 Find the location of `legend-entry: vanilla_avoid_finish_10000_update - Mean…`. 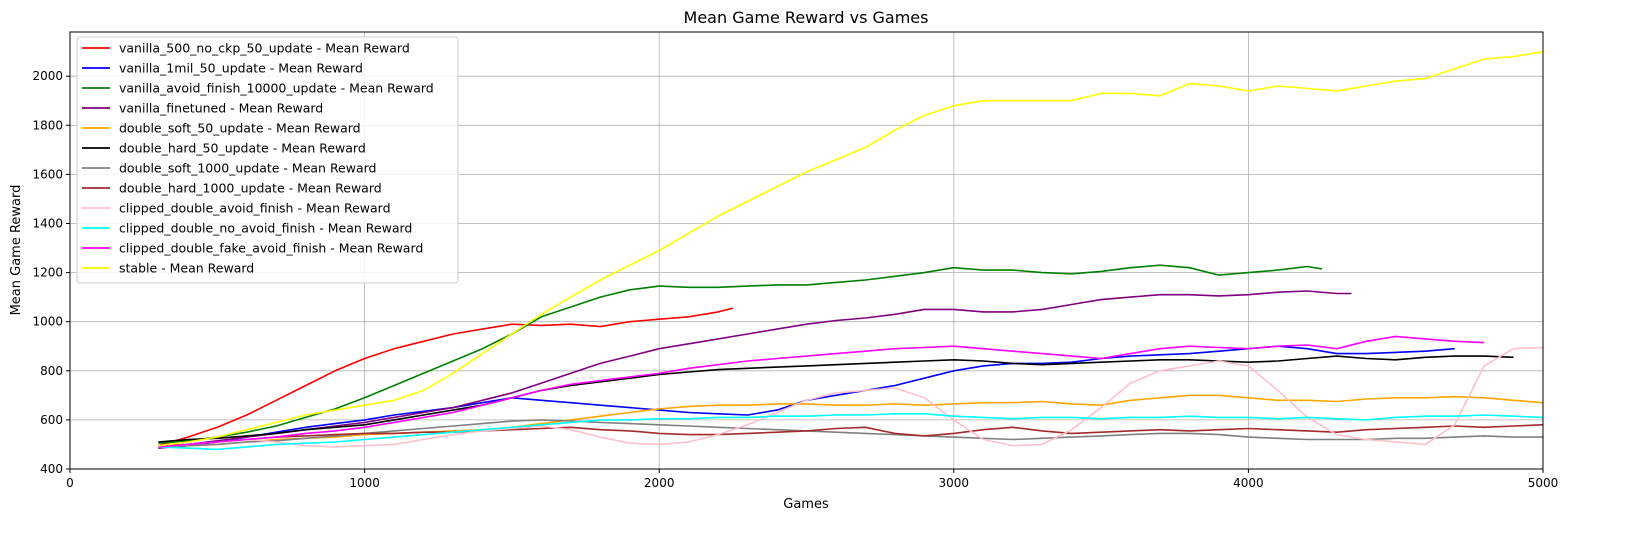

legend-entry: vanilla_avoid_finish_10000_update - Mean… is located at coordinates (276, 88).